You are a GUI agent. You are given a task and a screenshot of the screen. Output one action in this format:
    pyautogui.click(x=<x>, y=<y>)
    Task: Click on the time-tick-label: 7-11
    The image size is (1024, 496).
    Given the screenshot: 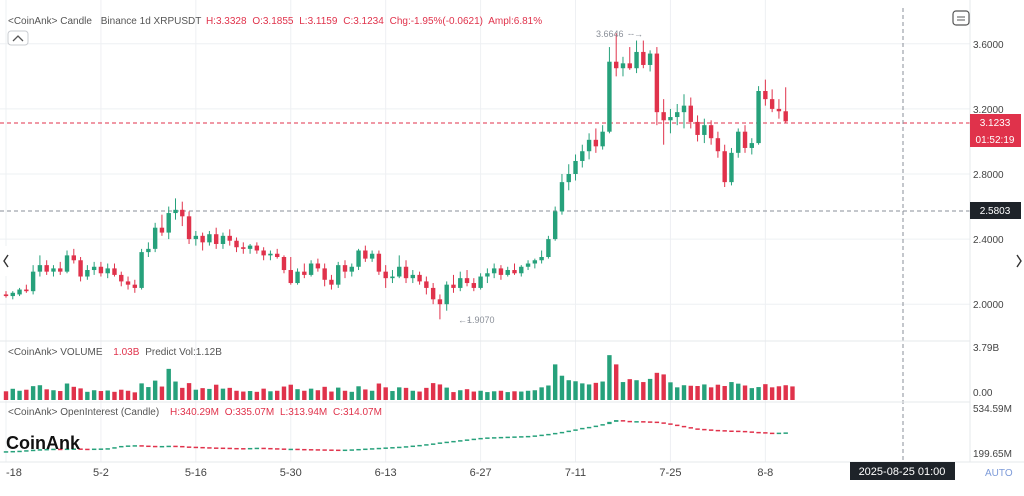 What is the action you would take?
    pyautogui.click(x=575, y=473)
    